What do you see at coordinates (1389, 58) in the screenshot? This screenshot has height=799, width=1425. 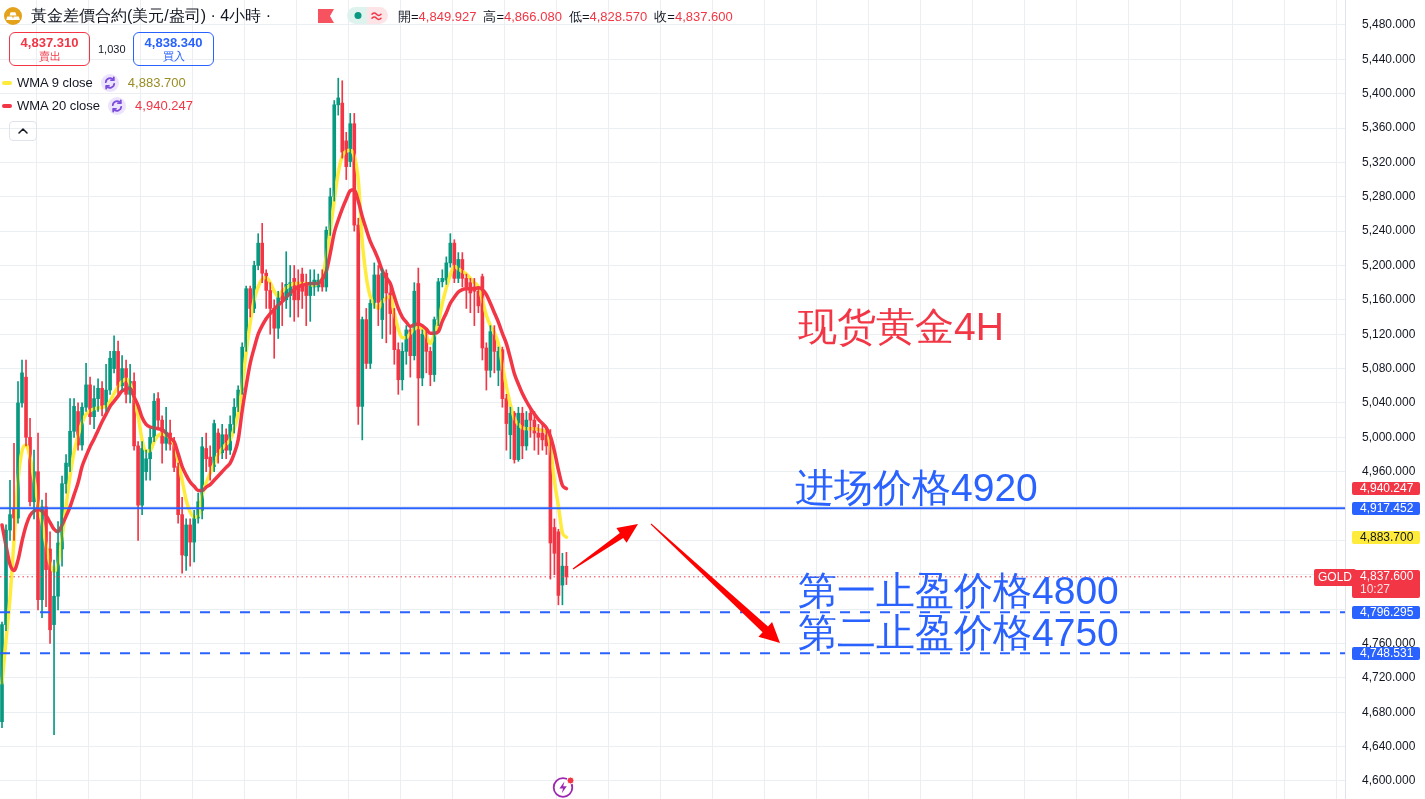 I see `y-tick-label: 5,440.000` at bounding box center [1389, 58].